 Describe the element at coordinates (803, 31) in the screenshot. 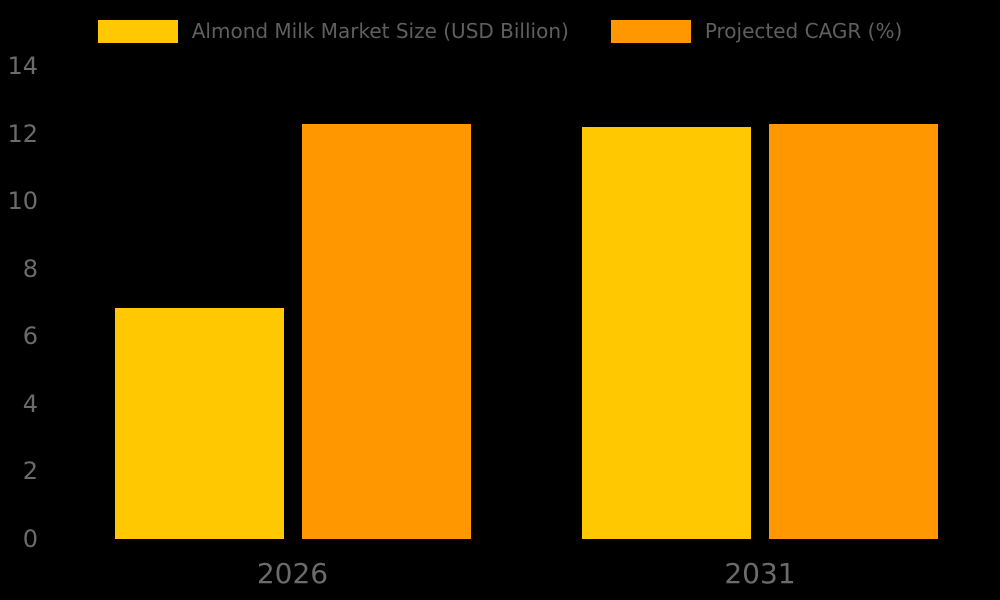

I see `legend-label-cagr: Projected CAGR (%)` at that location.